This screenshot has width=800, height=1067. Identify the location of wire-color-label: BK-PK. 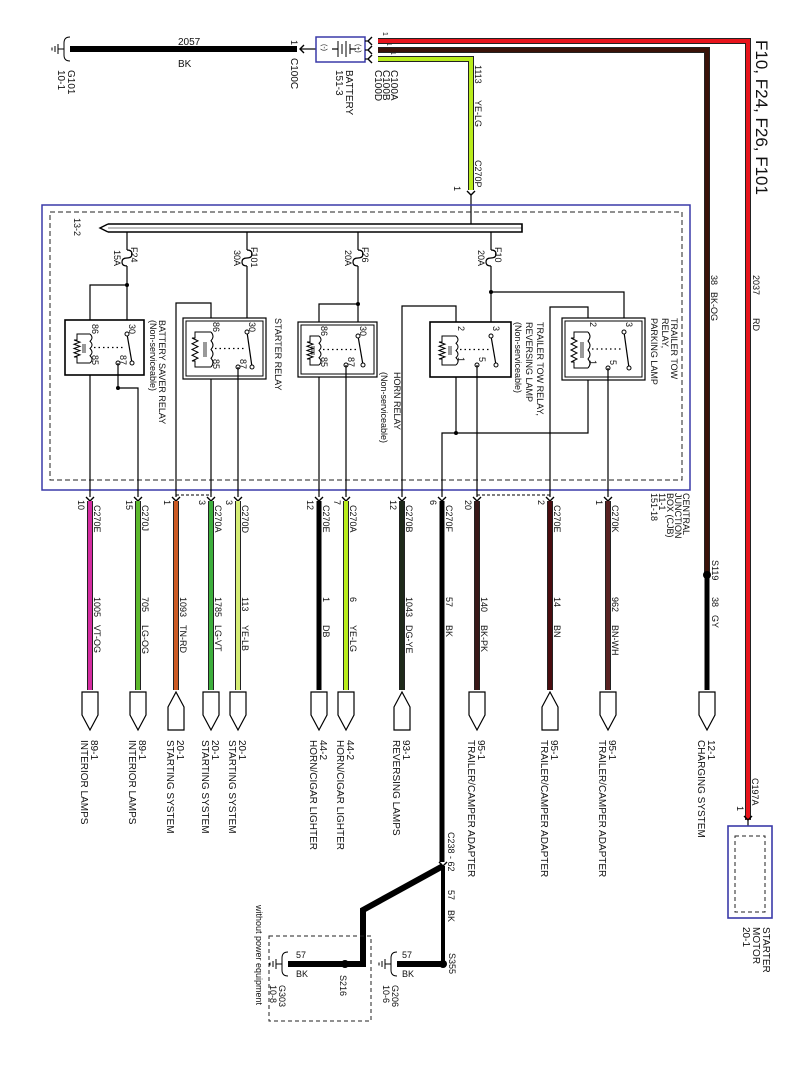
(484, 638).